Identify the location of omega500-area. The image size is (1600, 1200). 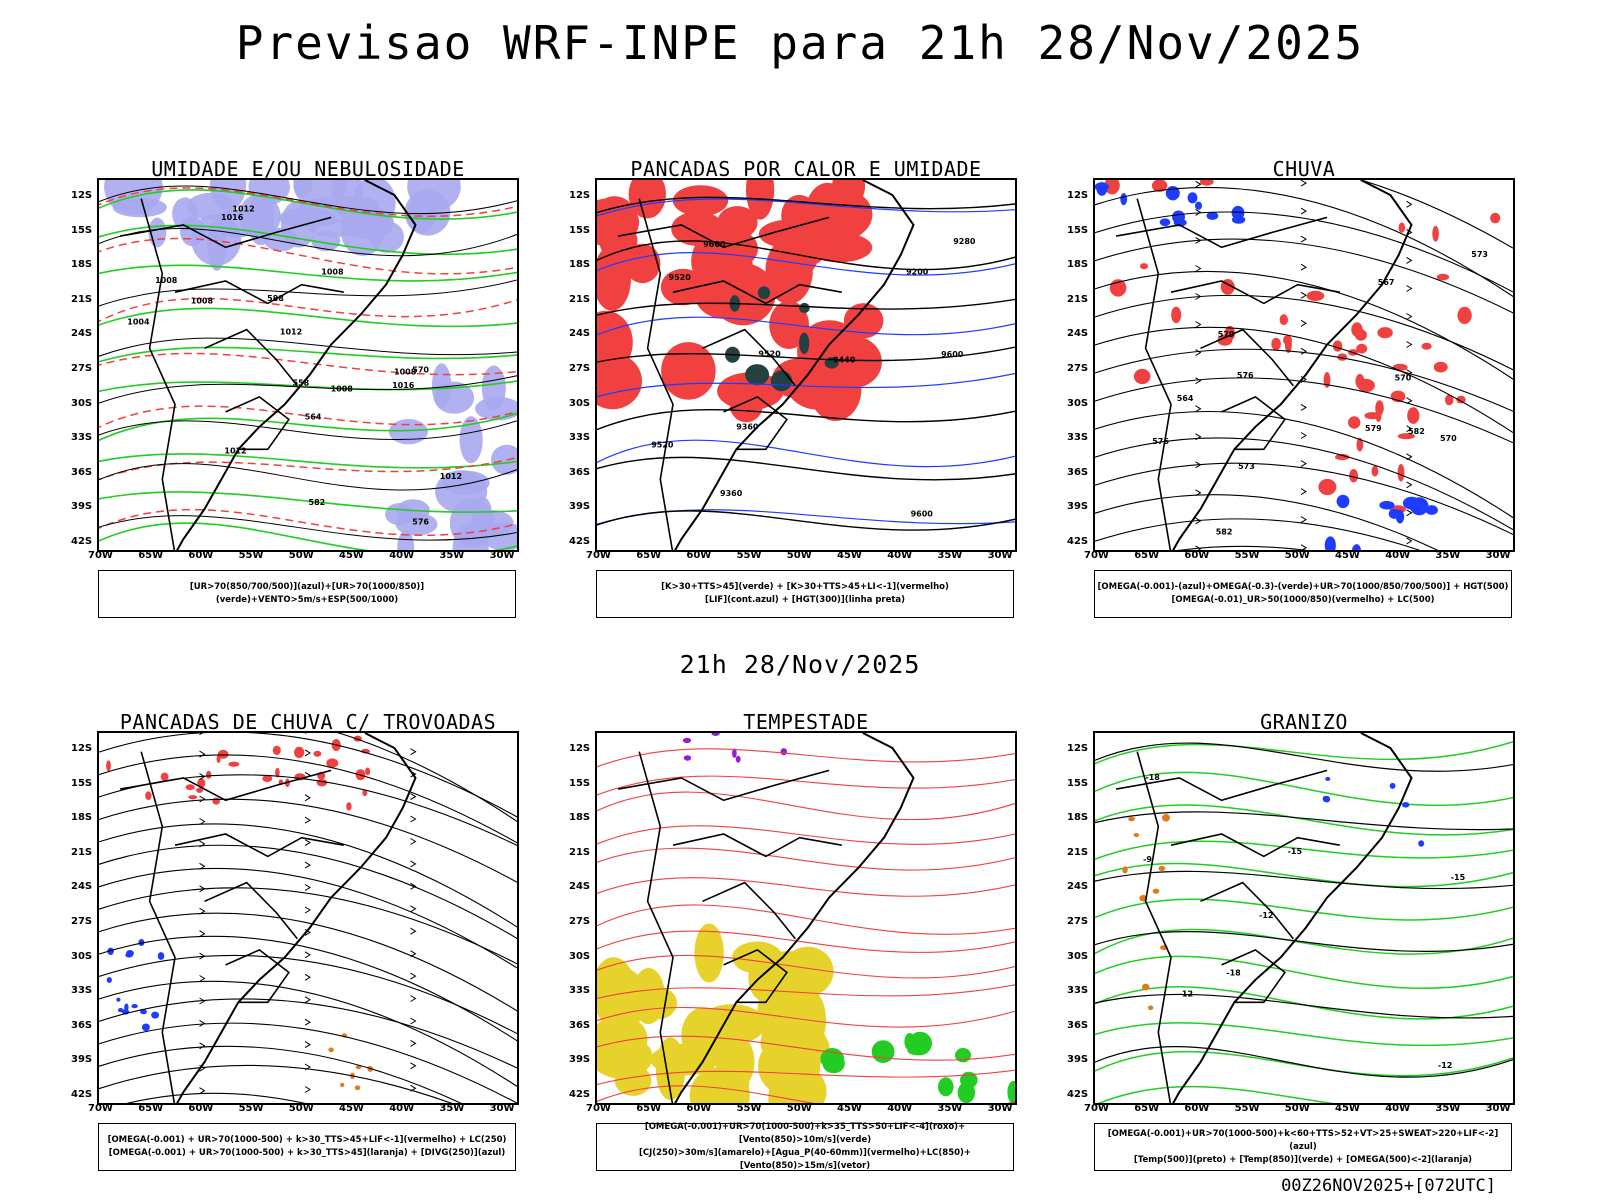
(1145, 987).